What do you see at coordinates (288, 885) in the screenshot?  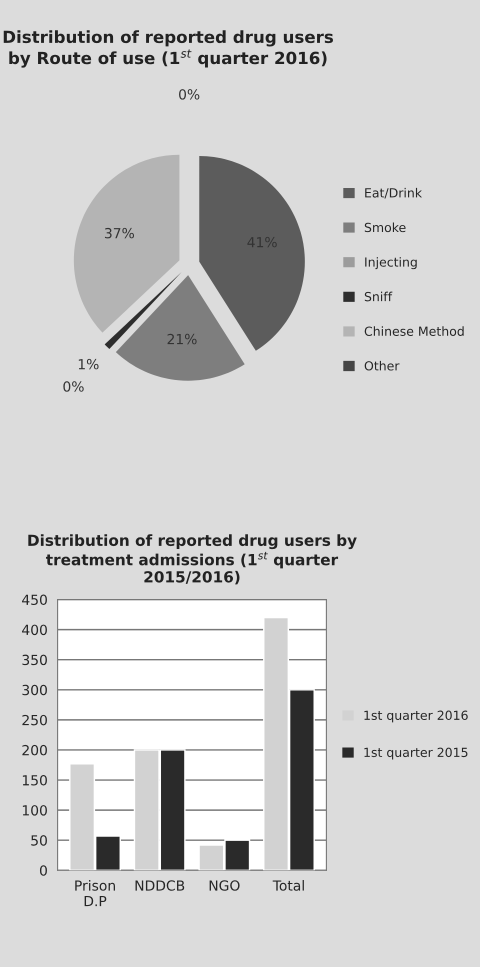 I see `x-tick-label: Total` at bounding box center [288, 885].